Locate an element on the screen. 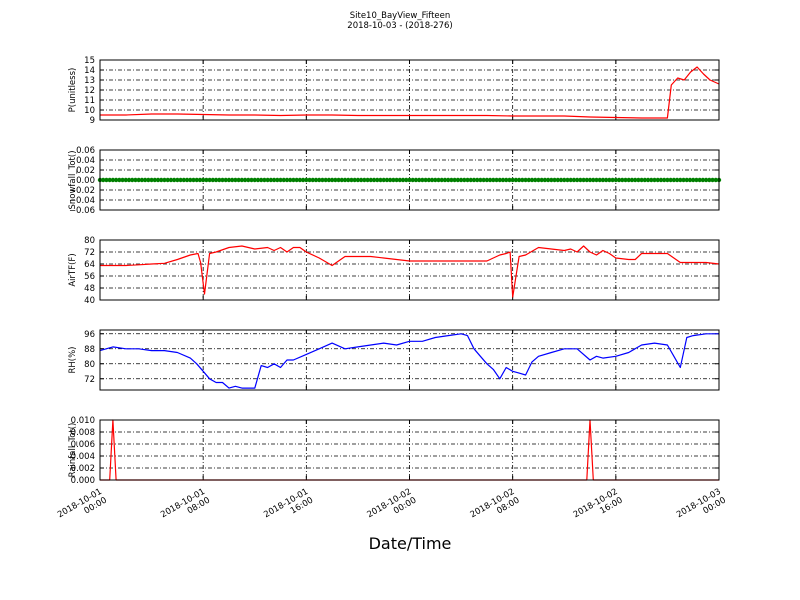 The image size is (800, 600). panel-3: 40 48 56 64 72 80 AirTF(F) is located at coordinates (394, 271).